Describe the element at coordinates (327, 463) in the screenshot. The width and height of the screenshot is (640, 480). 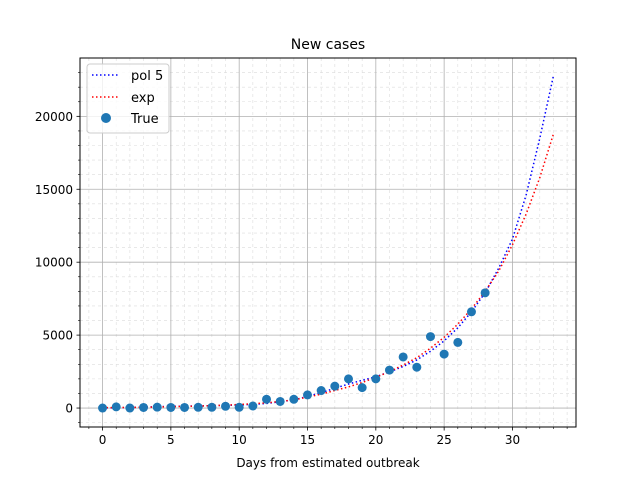
I see `x-axis-title: Days from estimated outbreak` at that location.